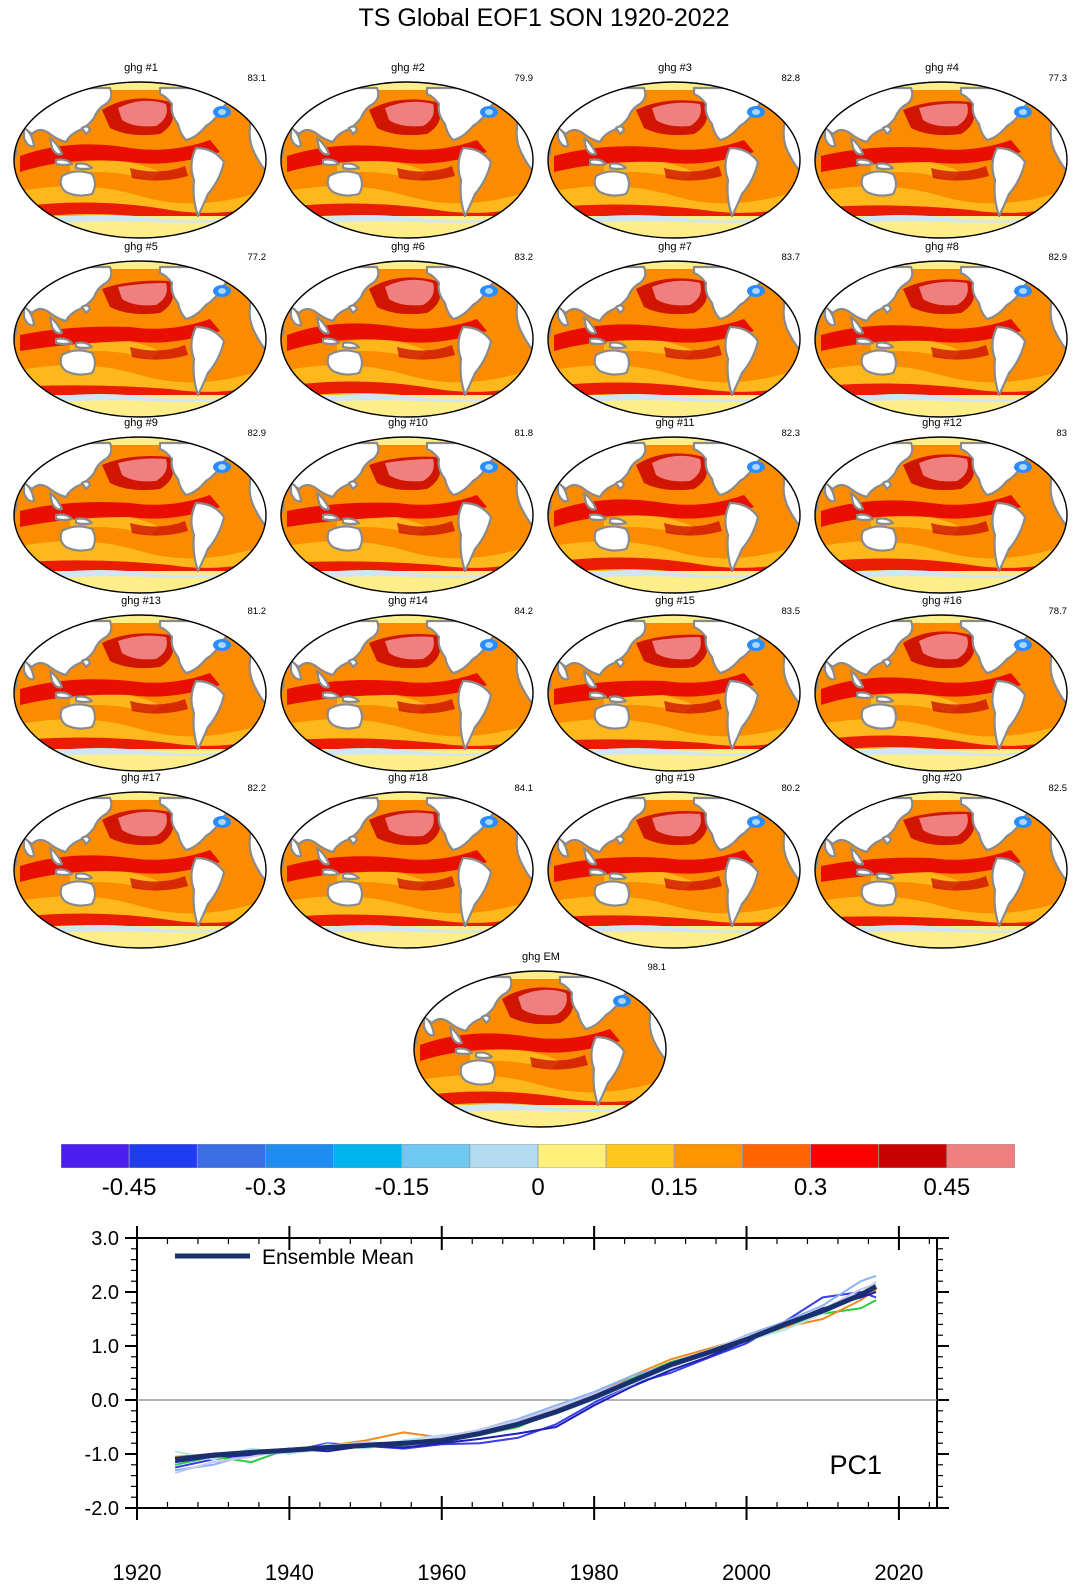 The height and width of the screenshot is (1590, 1088). Describe the element at coordinates (102, 1455) in the screenshot. I see `y-tick-label: -1.0` at that location.